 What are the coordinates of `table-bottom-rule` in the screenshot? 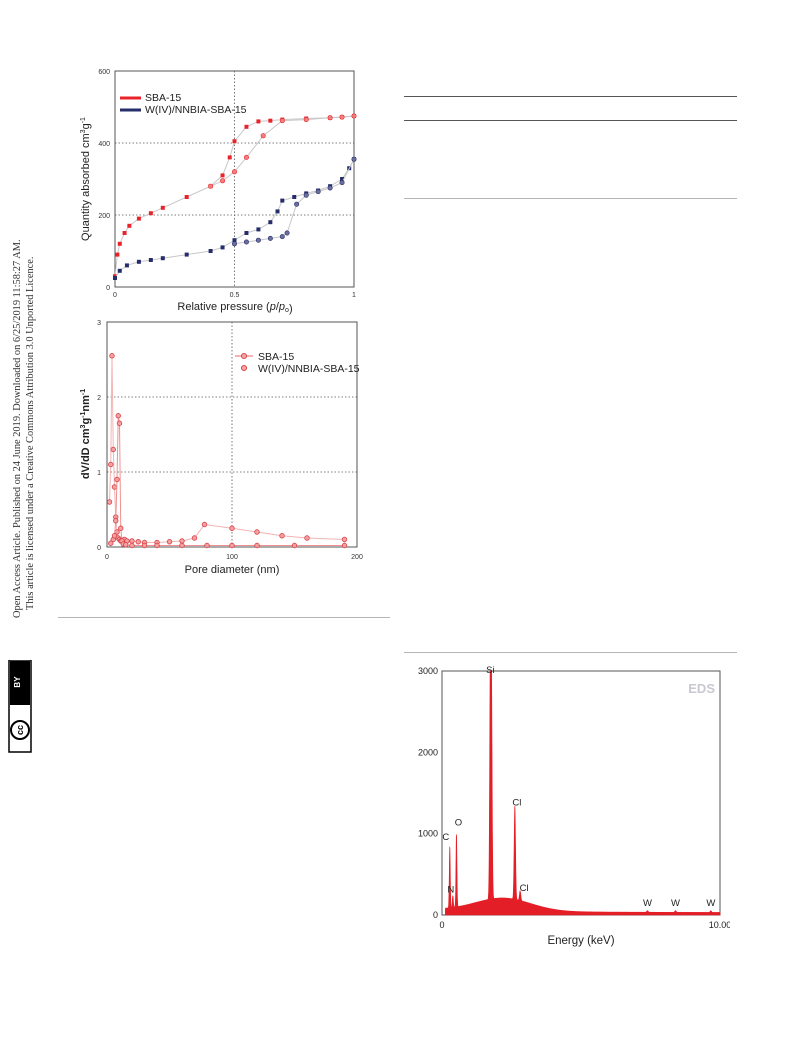 It's located at (570, 198).